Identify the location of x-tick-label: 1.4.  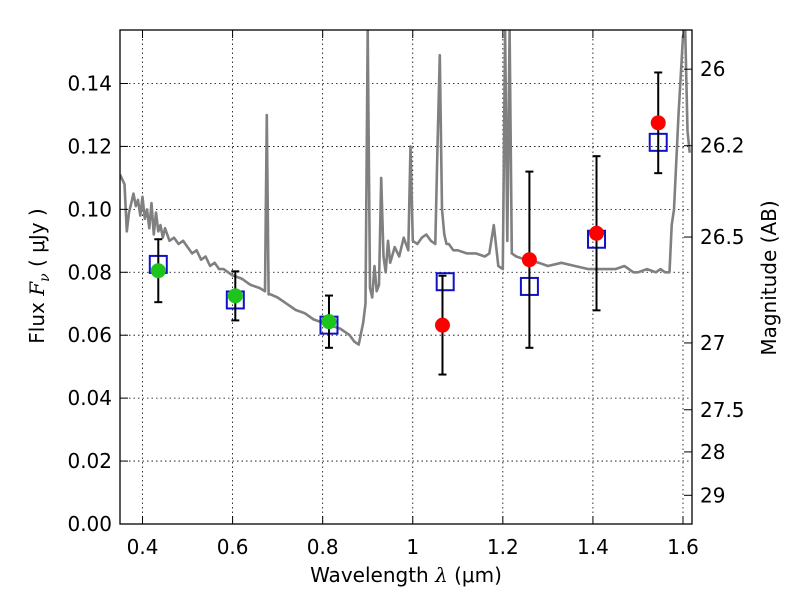
(593, 547).